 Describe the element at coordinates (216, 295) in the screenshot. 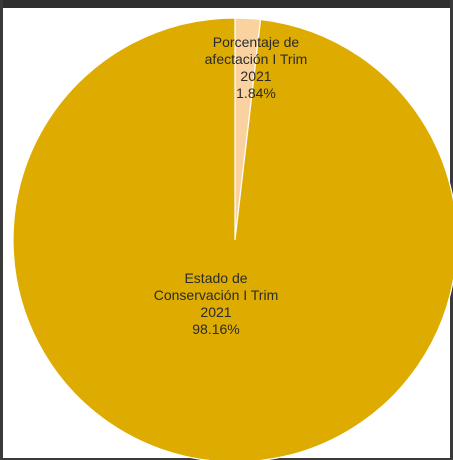

I see `slice-label-line: Conservación I Trim` at that location.